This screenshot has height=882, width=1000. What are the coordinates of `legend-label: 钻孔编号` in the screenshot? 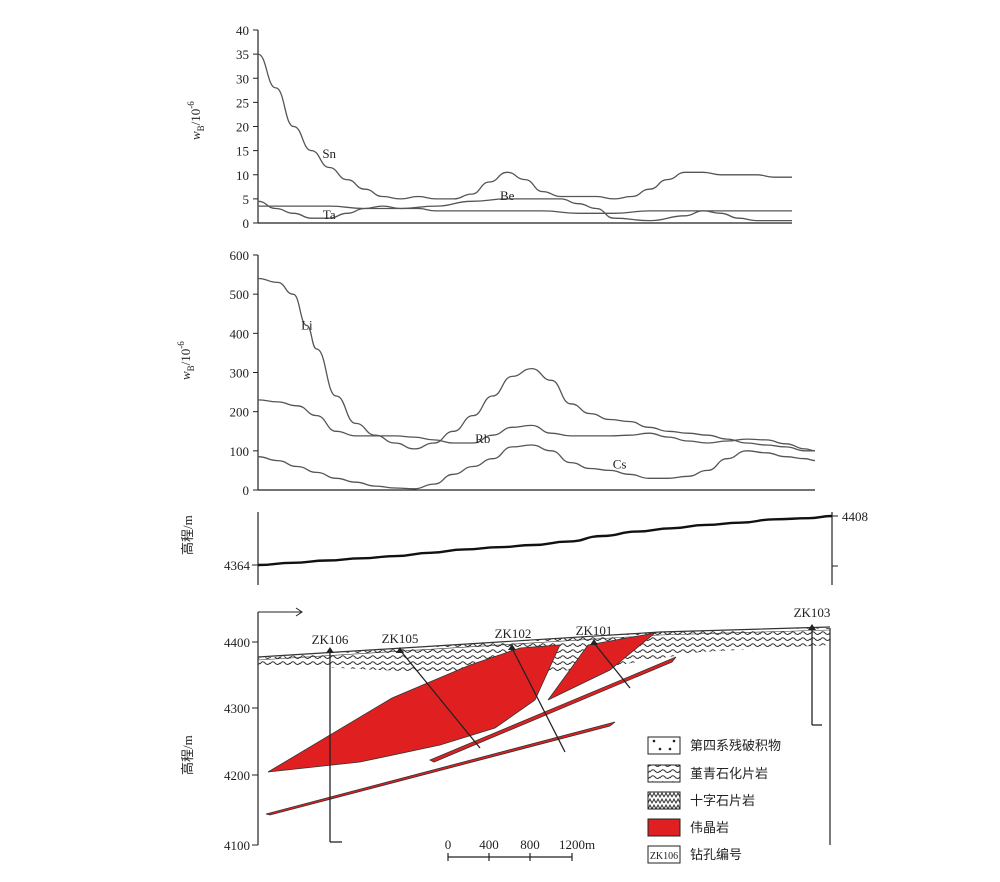 It's located at (716, 855).